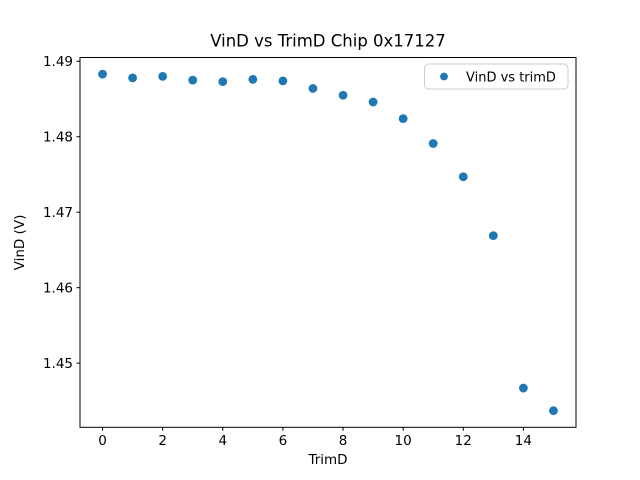  Describe the element at coordinates (283, 441) in the screenshot. I see `x-tick-label: 6` at that location.